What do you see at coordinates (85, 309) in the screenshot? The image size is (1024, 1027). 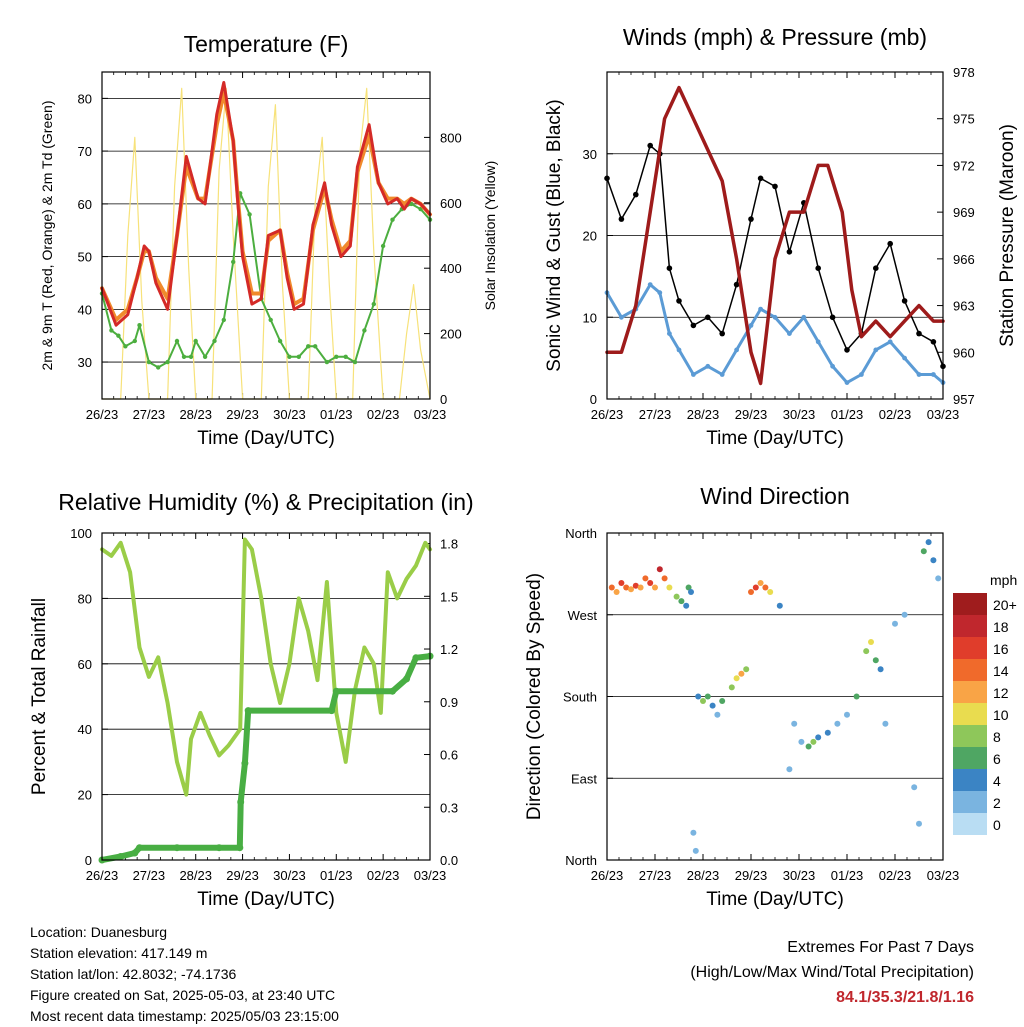 I see `y-tick-label: 40` at bounding box center [85, 309].